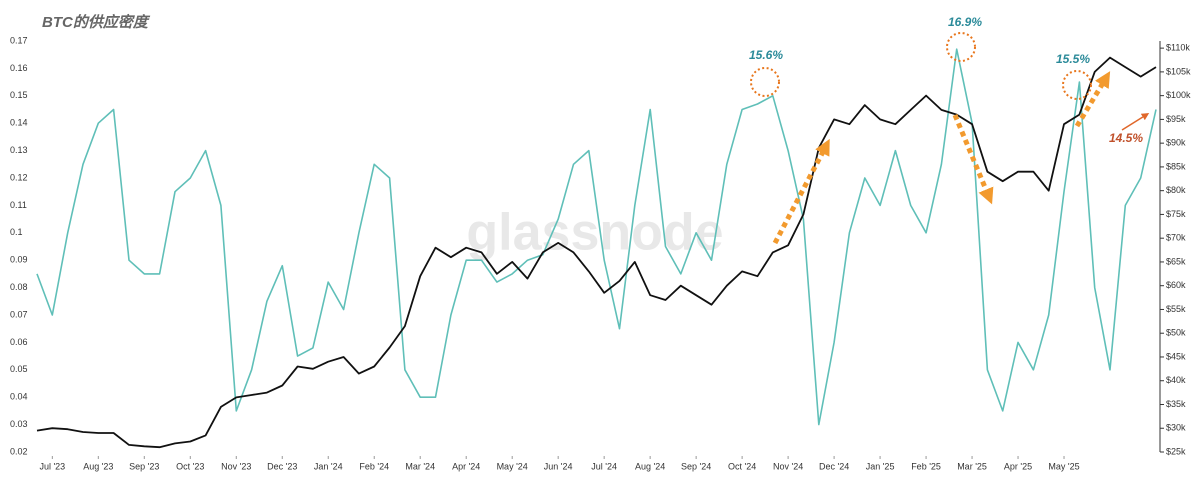 This screenshot has width=1200, height=487. I want to click on y2-tick-label: $55k, so click(1176, 309).